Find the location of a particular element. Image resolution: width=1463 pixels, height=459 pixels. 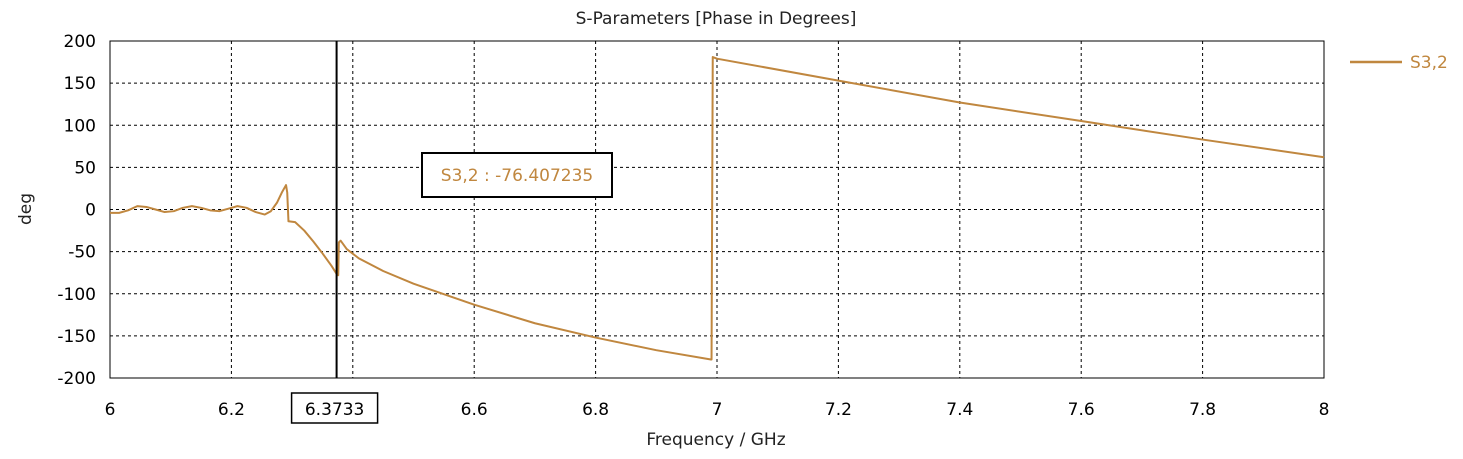

y-tick-label: -100 is located at coordinates (76, 295).